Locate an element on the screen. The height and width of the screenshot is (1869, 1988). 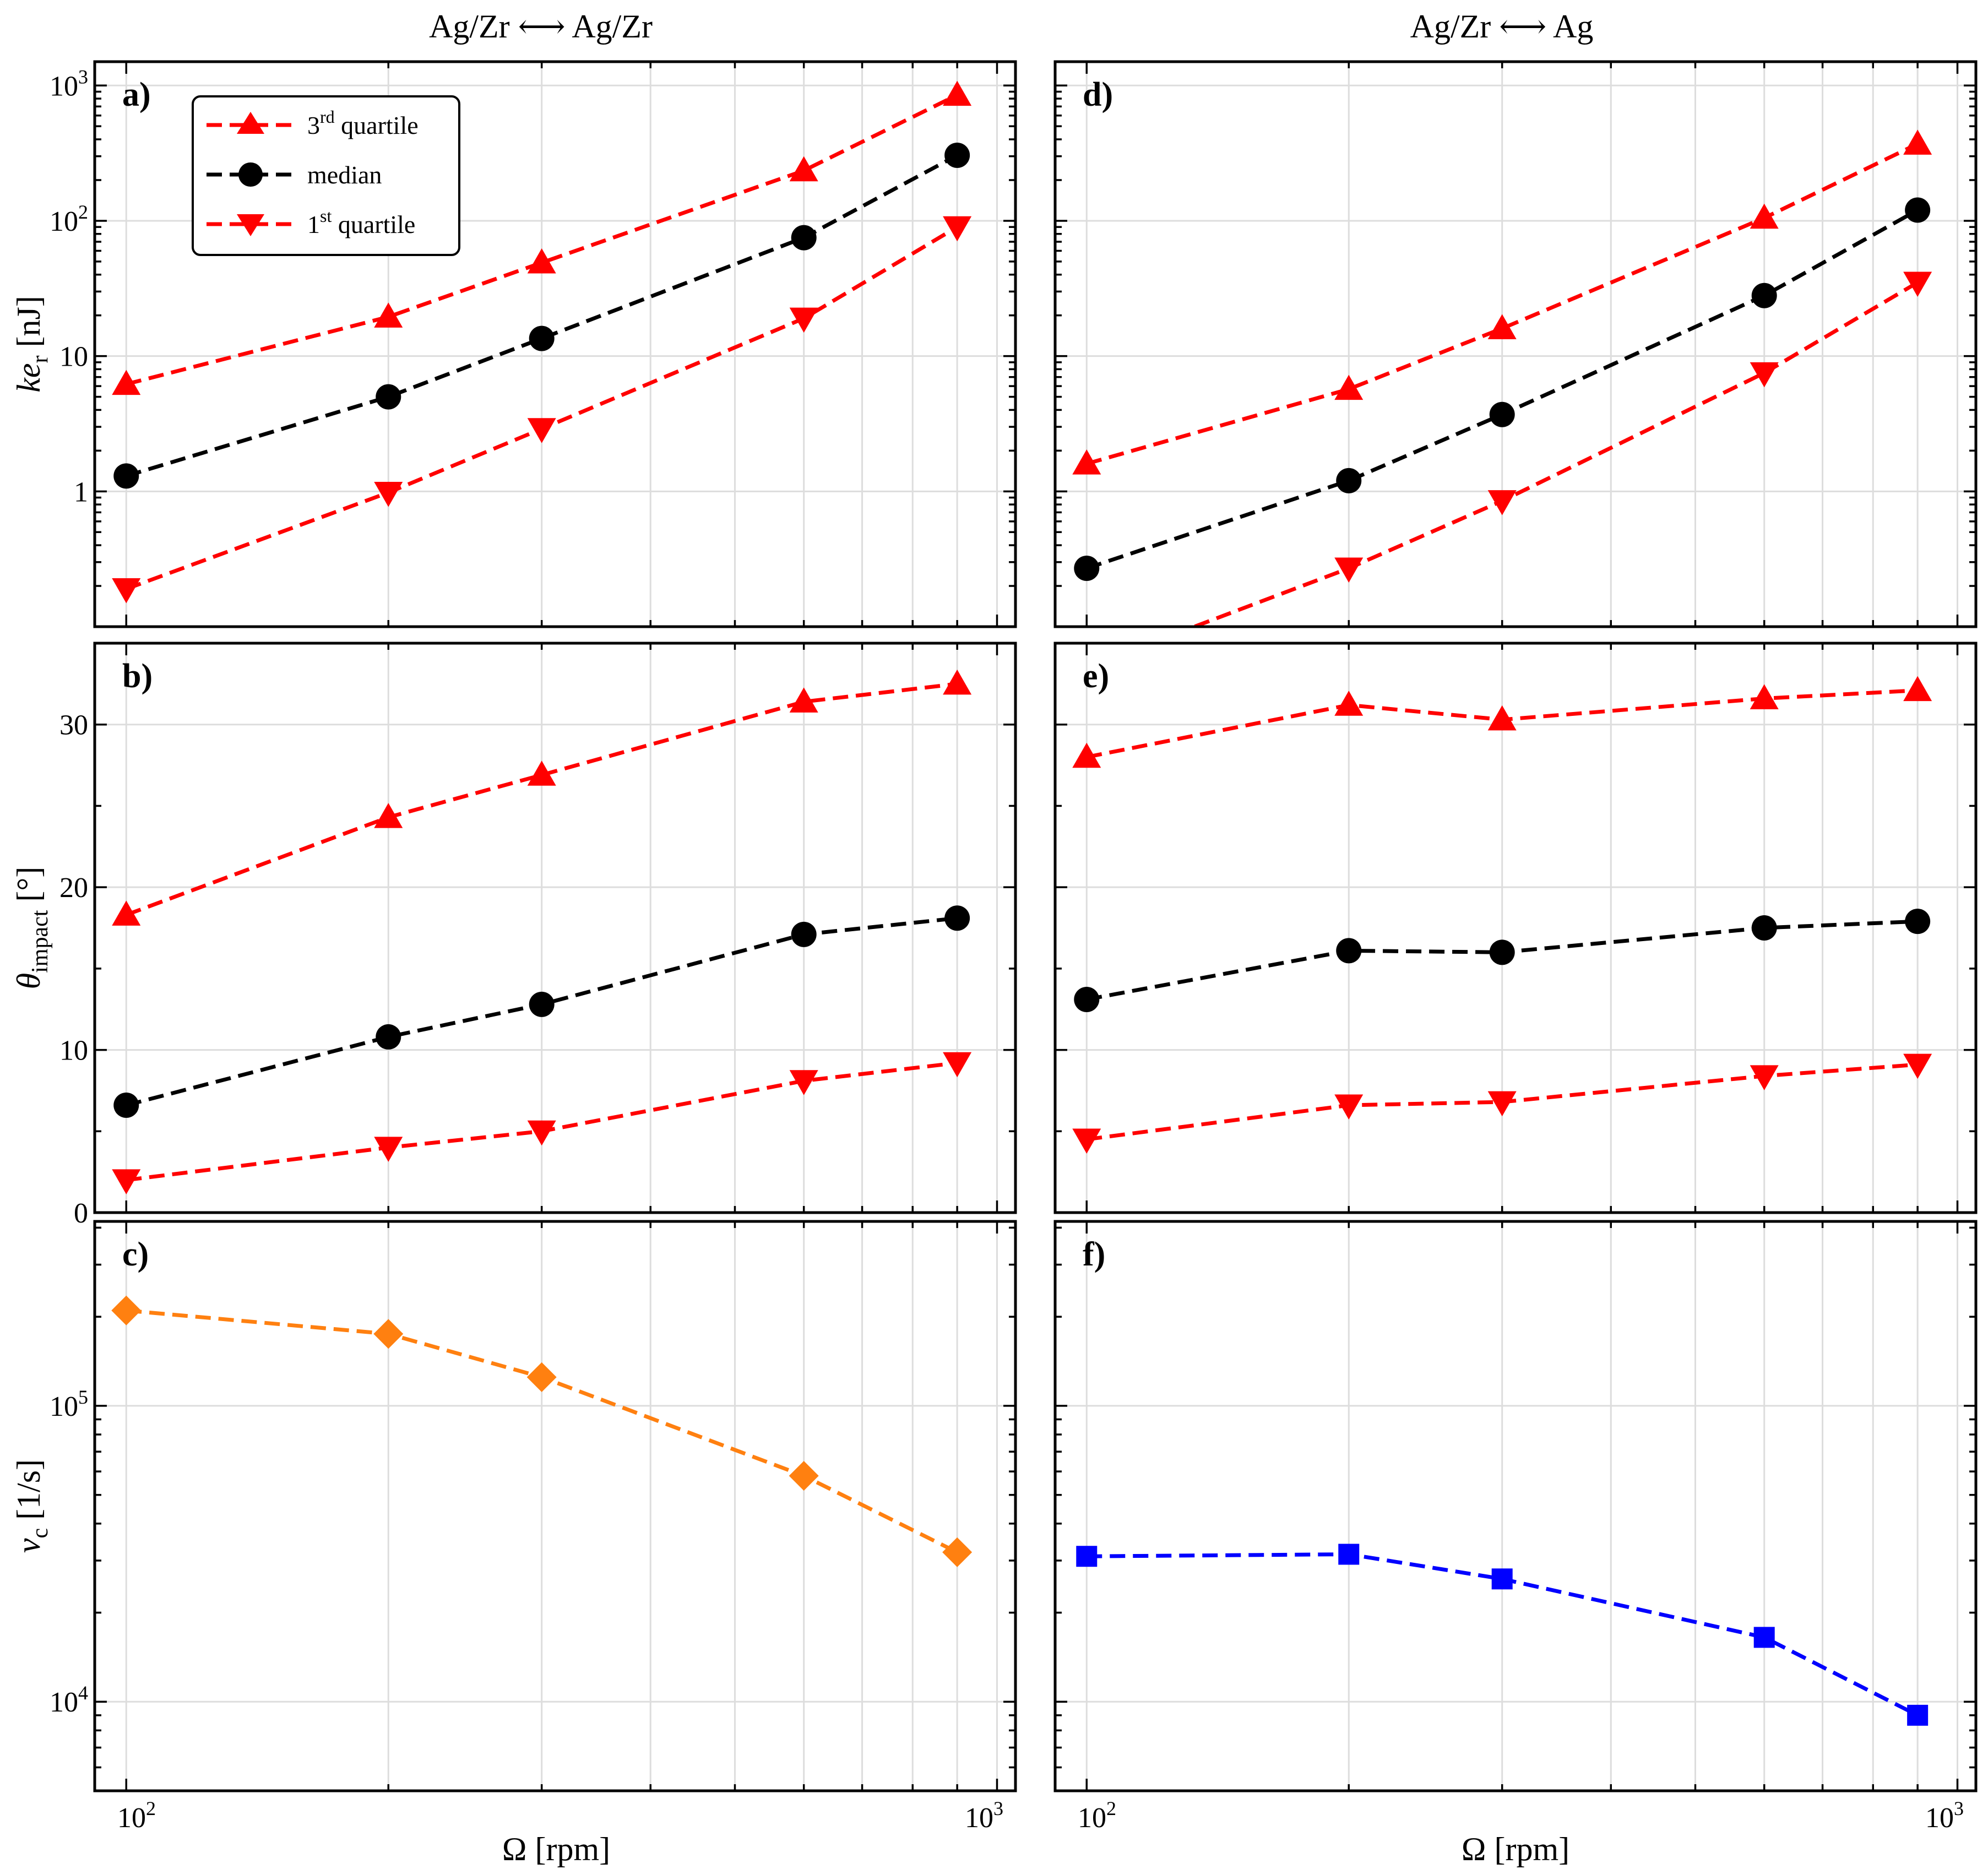
panel-d-kinetic-energy-agzr-ag: d) is located at coordinates (1515, 344).